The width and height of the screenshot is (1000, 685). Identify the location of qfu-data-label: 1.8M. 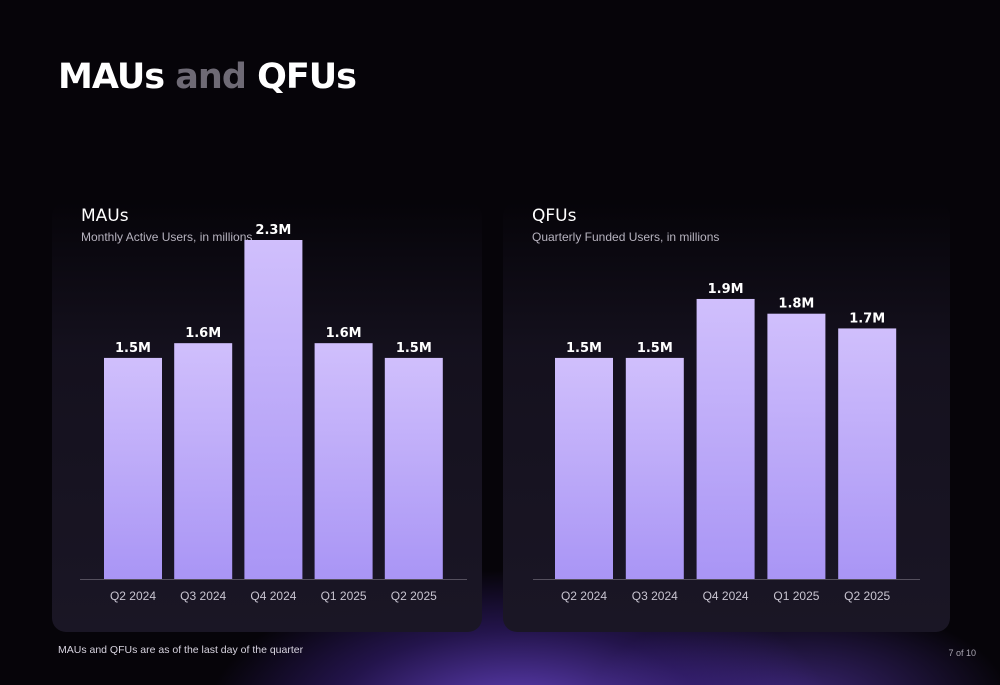
(796, 304).